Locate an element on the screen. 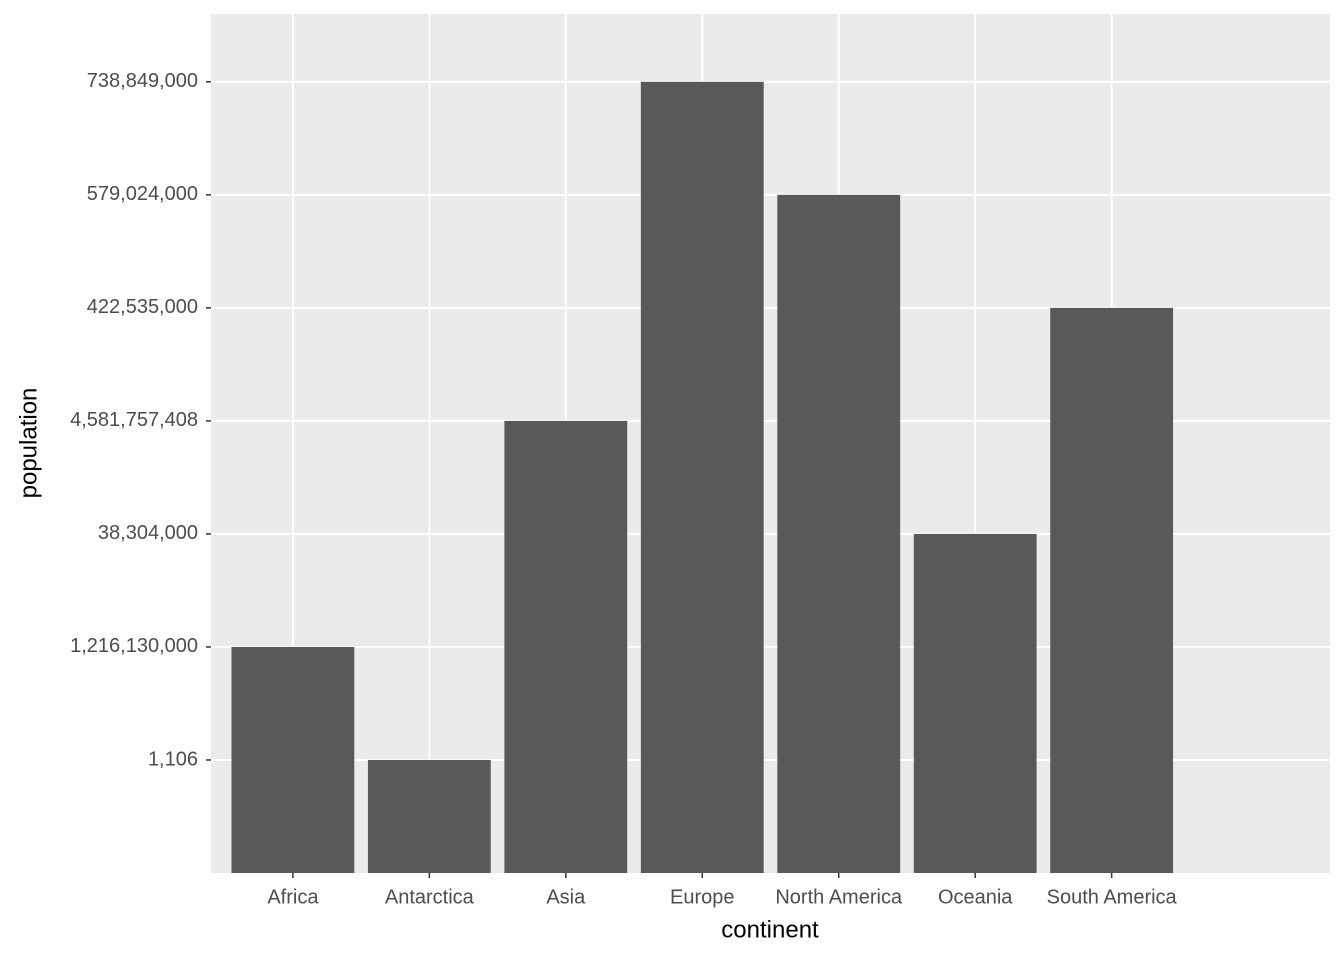 The height and width of the screenshot is (960, 1344). x-tick-label: Europe is located at coordinates (702, 897).